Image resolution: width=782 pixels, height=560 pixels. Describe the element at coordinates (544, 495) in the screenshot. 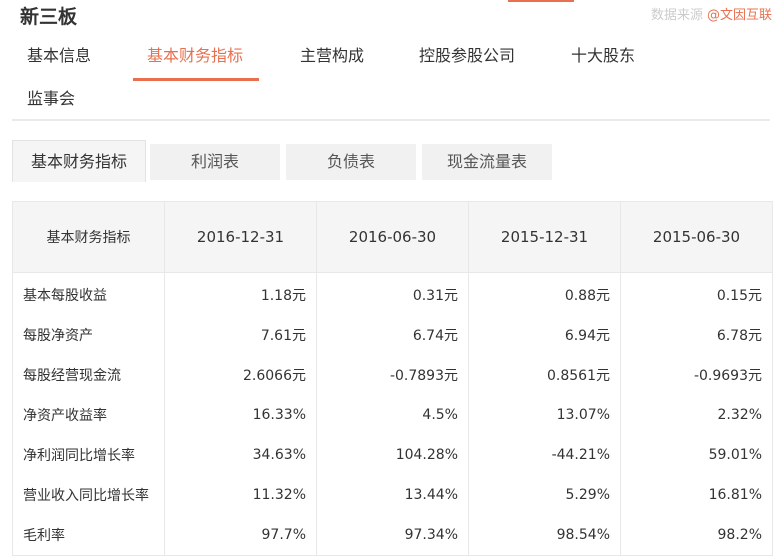

I see `table-cell: 5.29%` at that location.